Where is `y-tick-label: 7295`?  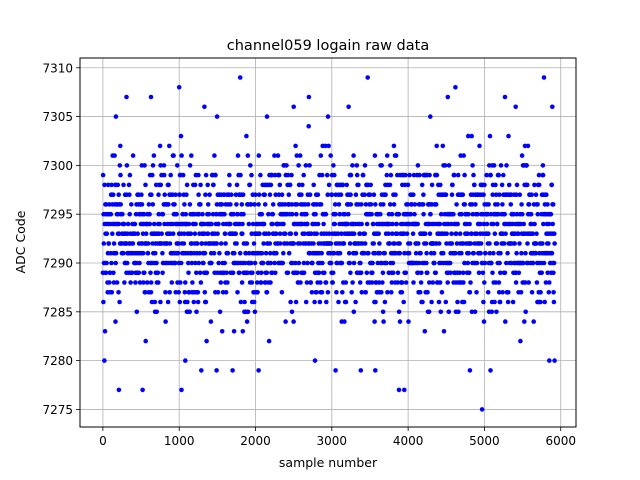 y-tick-label: 7295 is located at coordinates (57, 215).